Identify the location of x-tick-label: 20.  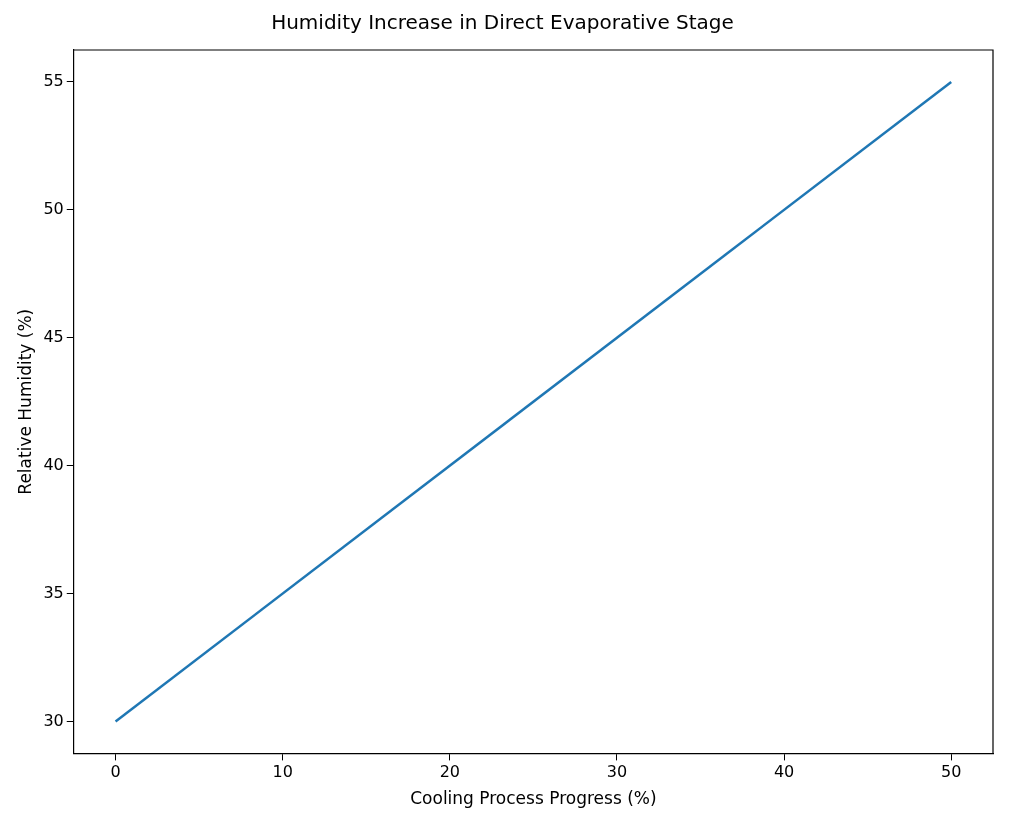
(449, 772).